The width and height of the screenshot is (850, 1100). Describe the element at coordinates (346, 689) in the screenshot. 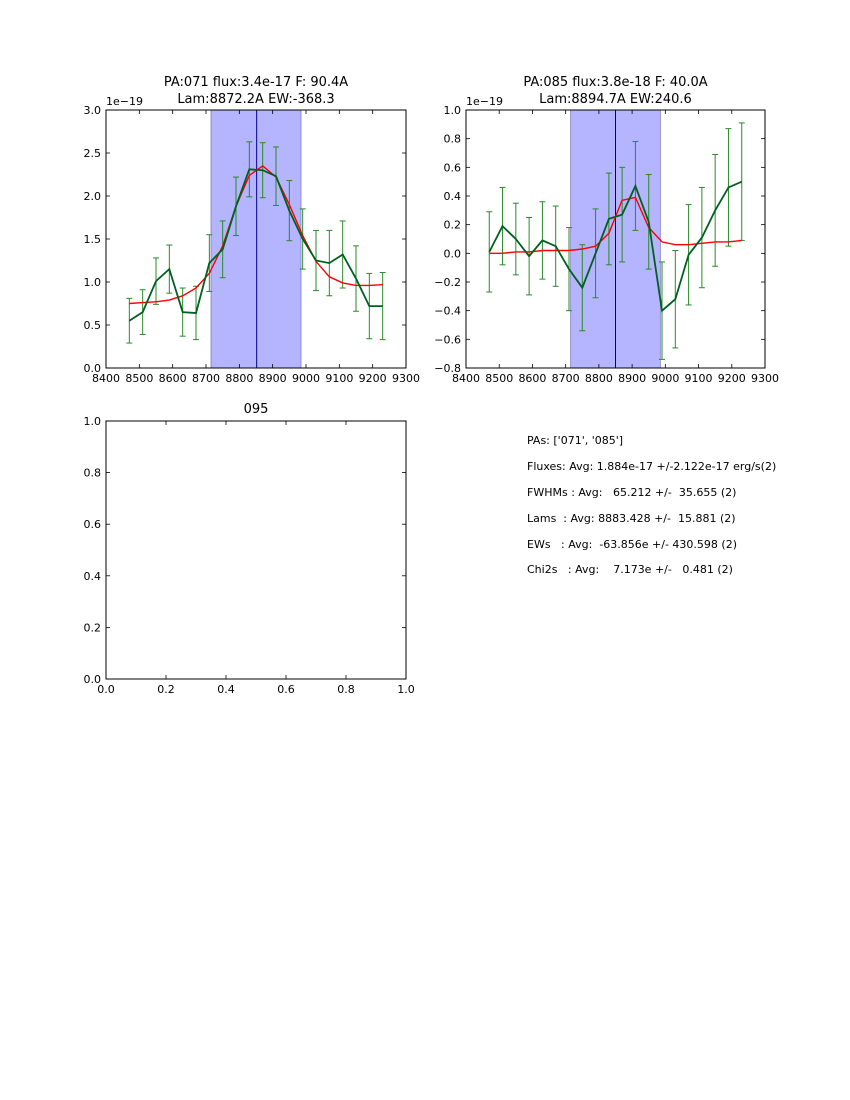

I see `x-tick-label: 0.8` at that location.